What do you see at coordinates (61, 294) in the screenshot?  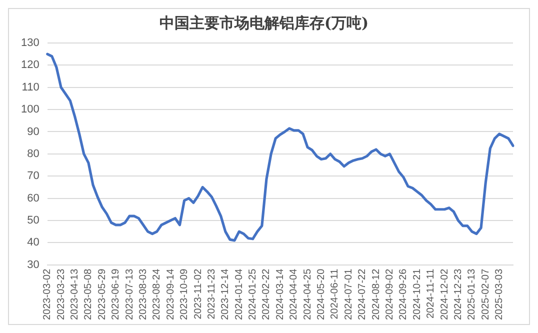 I see `x-tick-label: 2023-03-23` at bounding box center [61, 294].